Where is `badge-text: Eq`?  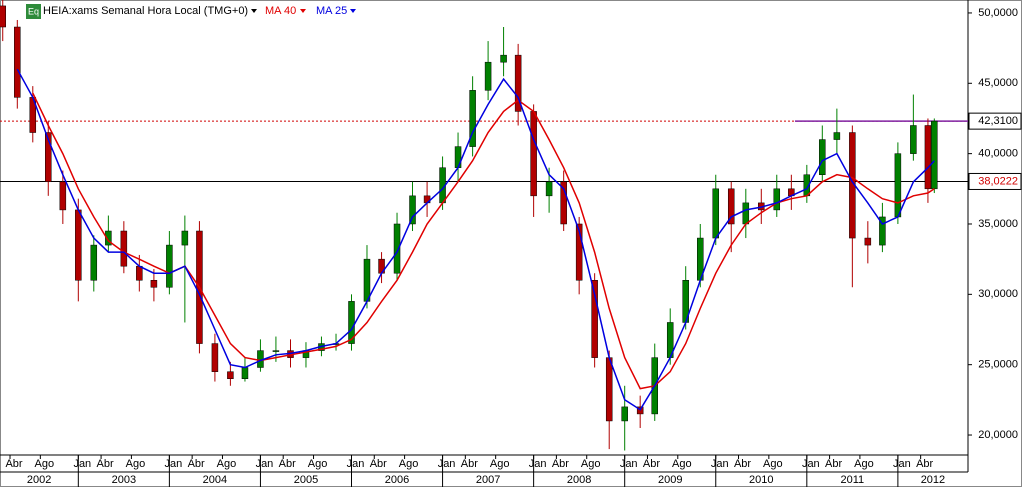 badge-text: Eq is located at coordinates (33, 11).